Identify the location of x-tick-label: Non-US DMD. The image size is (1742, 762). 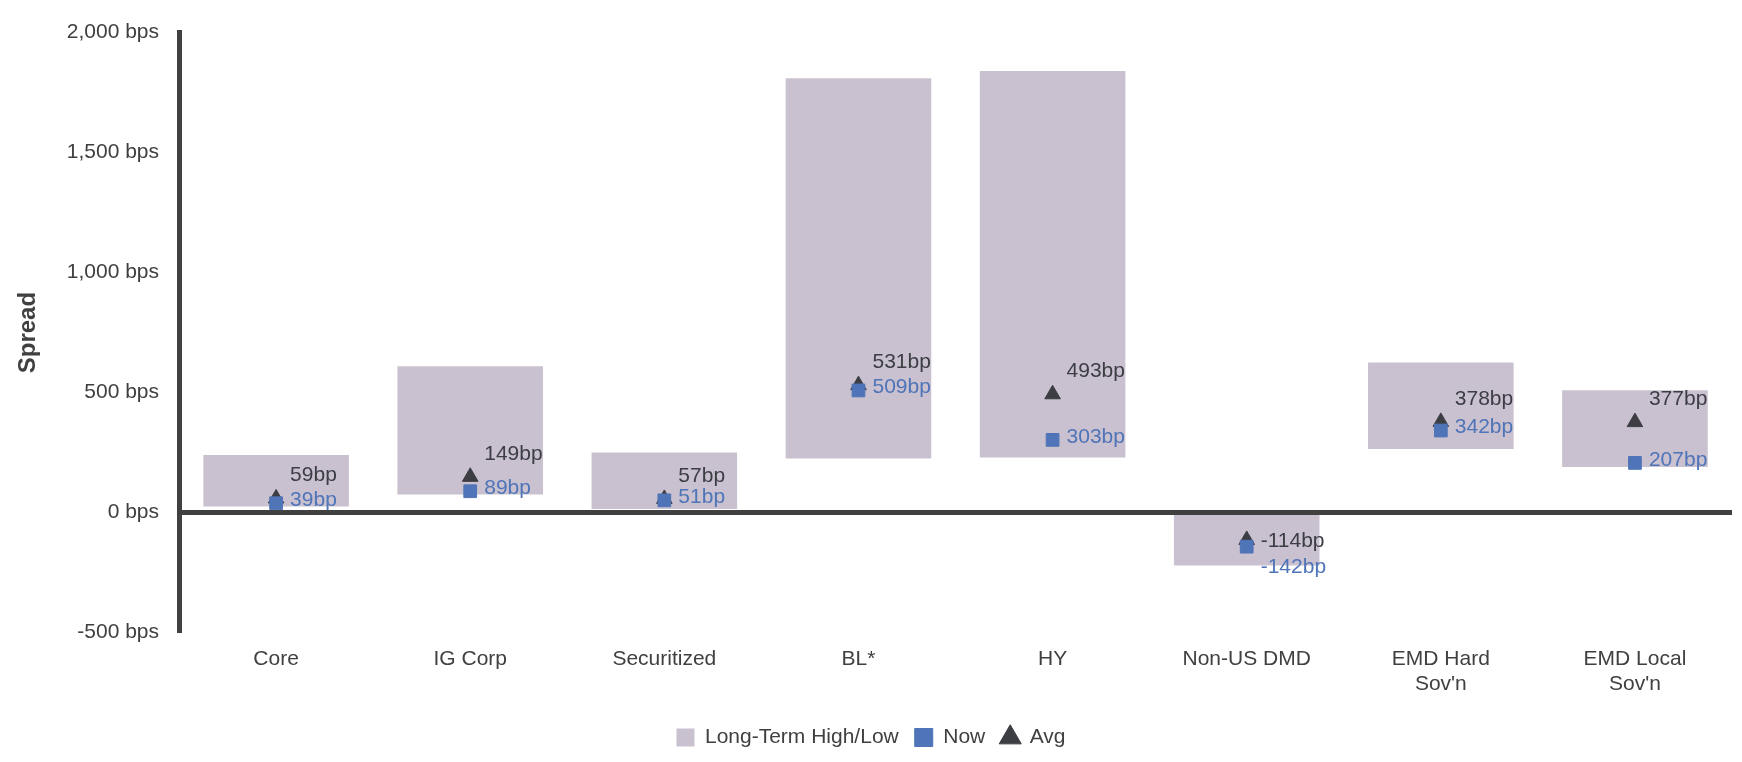
(1246, 657).